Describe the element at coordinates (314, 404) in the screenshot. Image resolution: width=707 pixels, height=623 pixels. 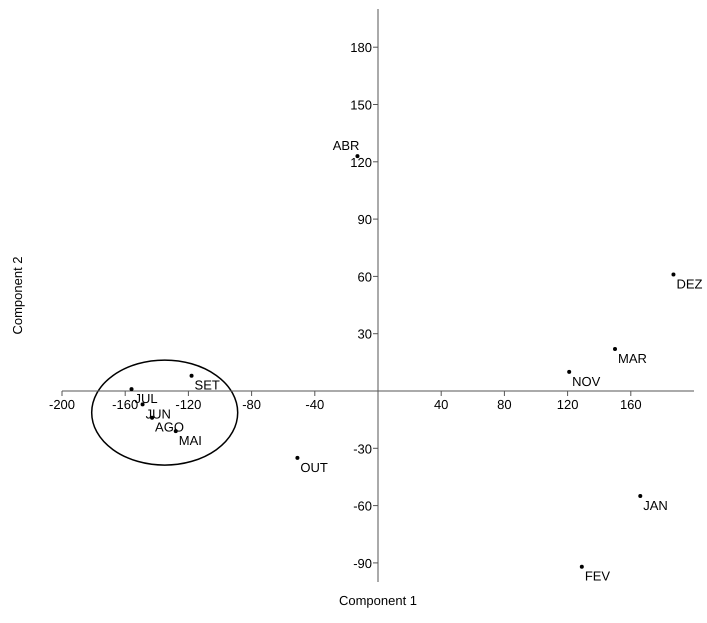
I see `x-tick-label: -40` at that location.